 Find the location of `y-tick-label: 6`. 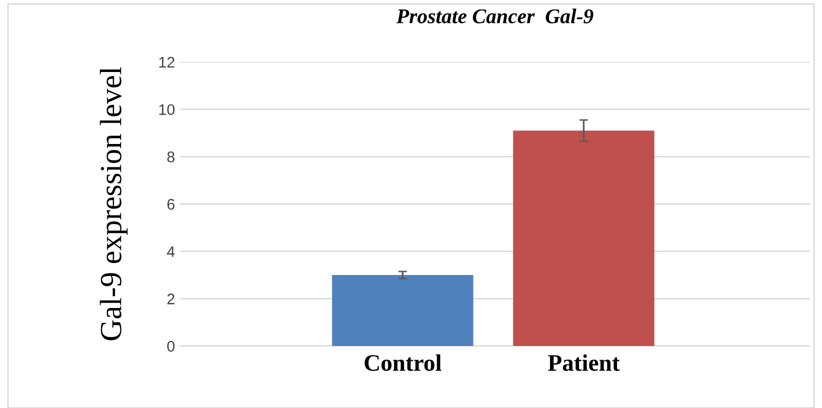

y-tick-label: 6 is located at coordinates (170, 204).